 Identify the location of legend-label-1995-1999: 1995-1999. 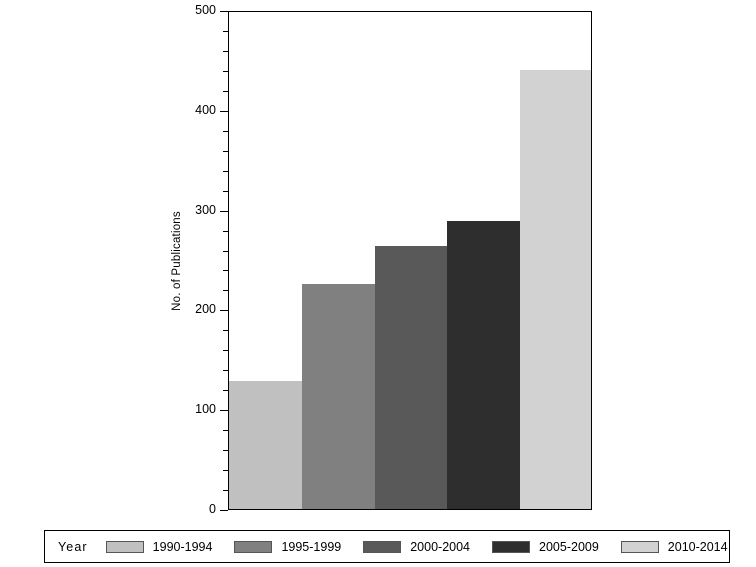
(311, 546).